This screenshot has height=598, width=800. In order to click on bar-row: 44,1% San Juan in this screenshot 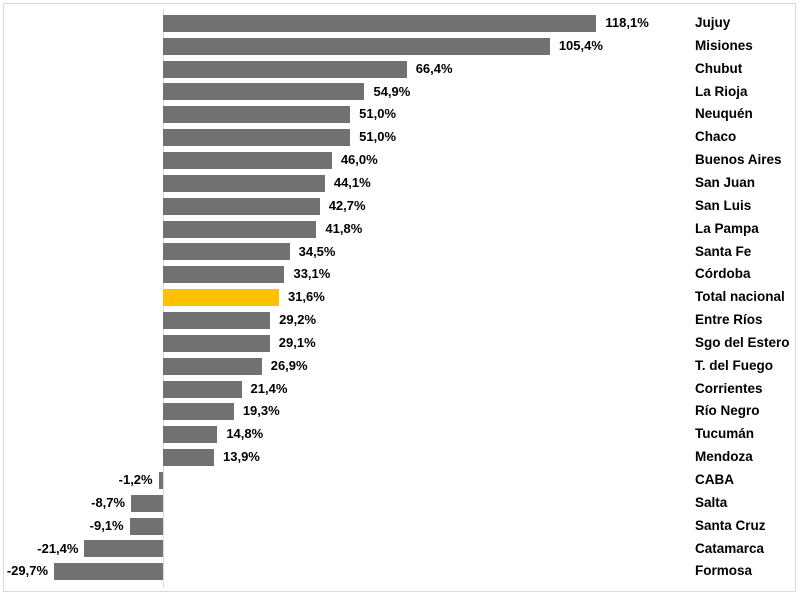, I will do `click(399, 183)`.